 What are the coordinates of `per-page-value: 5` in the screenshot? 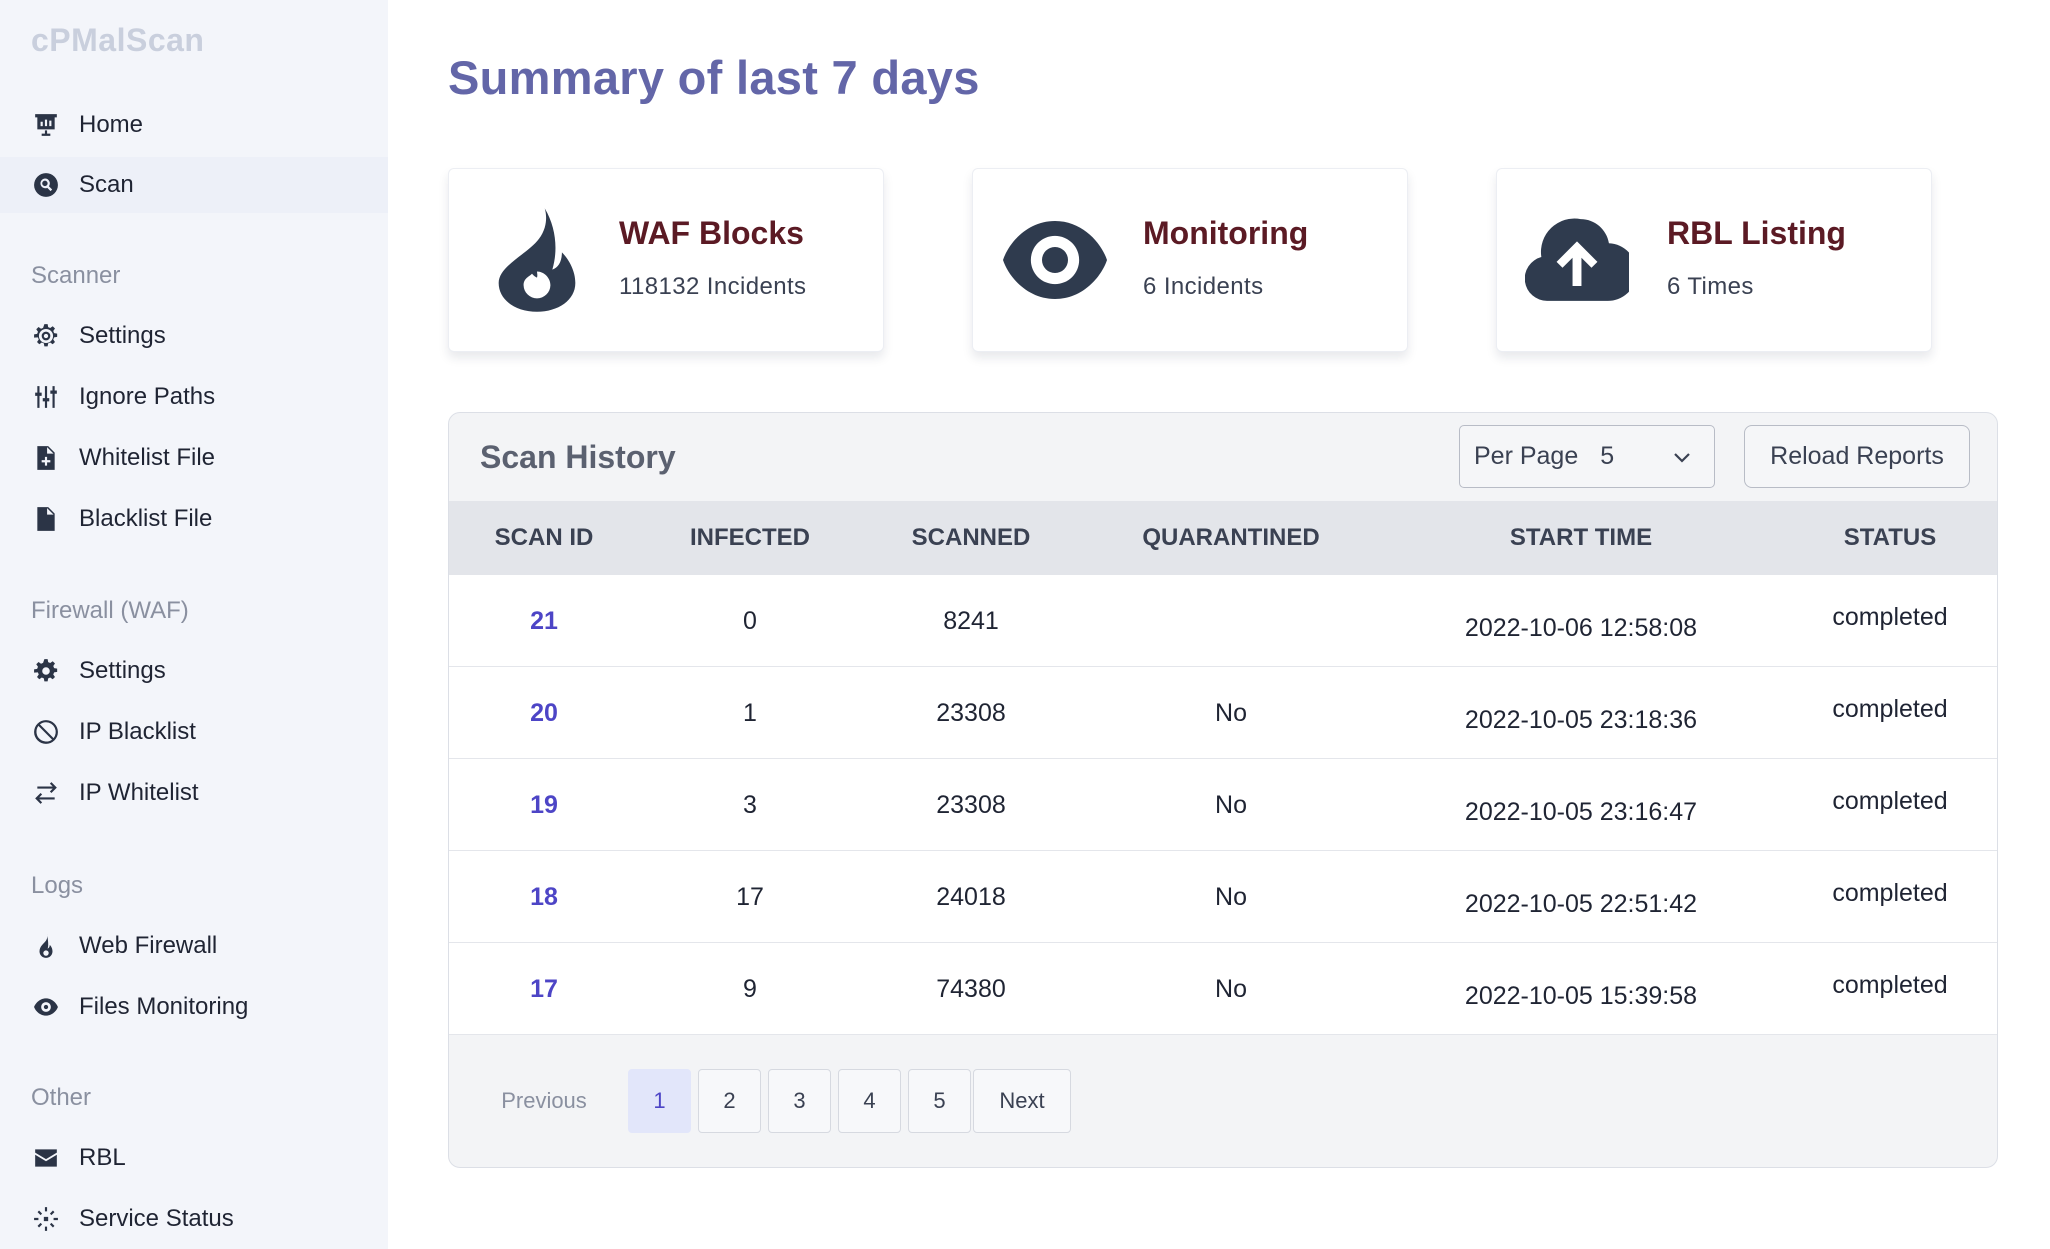 It's located at (1607, 456).